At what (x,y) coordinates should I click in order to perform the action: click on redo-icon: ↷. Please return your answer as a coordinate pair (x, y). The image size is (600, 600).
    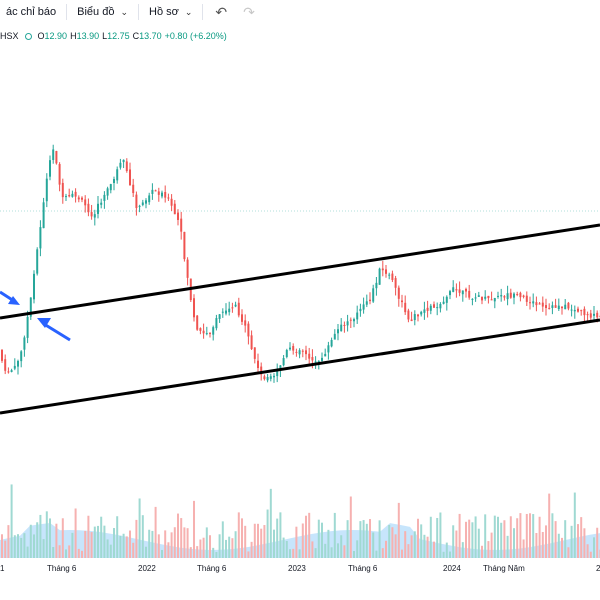
    Looking at the image, I should click on (249, 11).